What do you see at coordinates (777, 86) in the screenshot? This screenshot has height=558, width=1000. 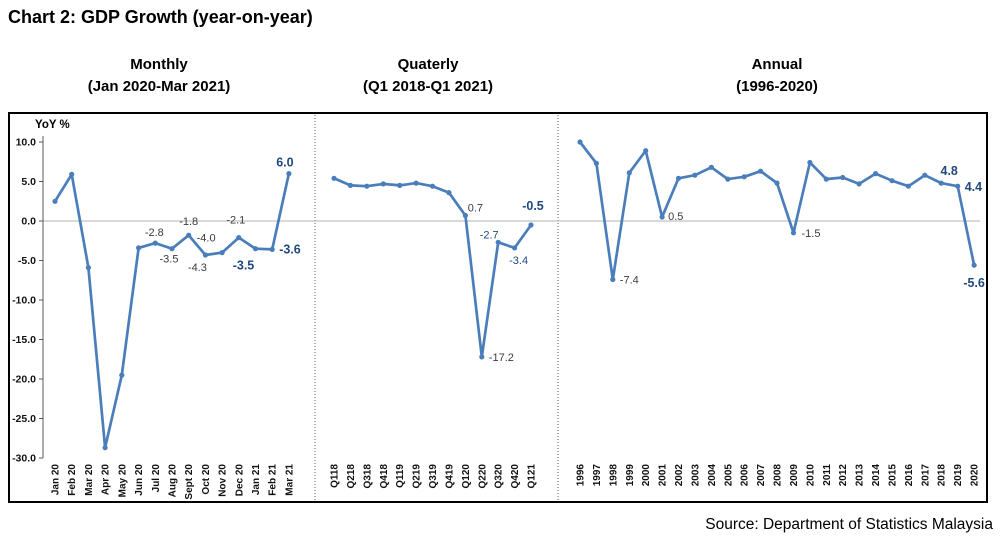 I see `panel-header-annual-line2: (1996-2020)` at bounding box center [777, 86].